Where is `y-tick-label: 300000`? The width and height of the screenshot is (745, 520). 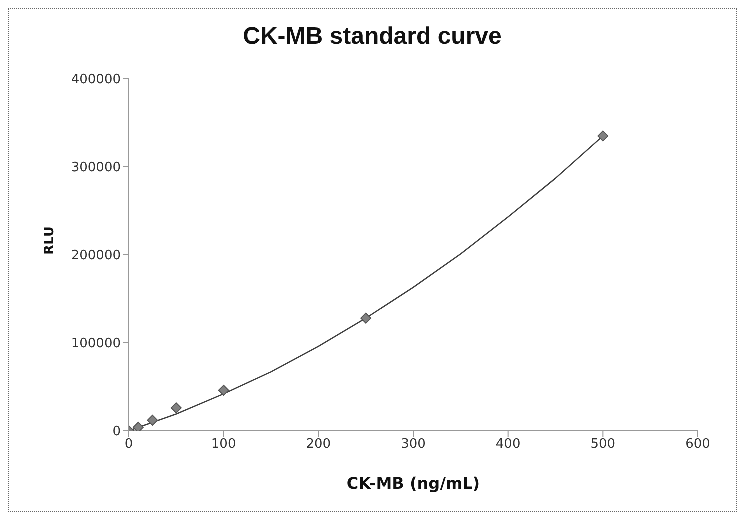
y-tick-label: 300000 is located at coordinates (96, 168).